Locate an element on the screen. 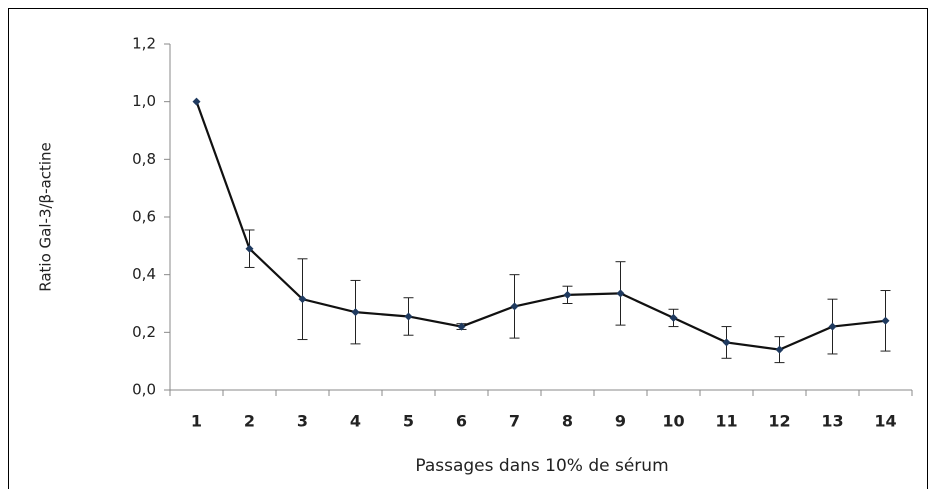  x-tick-label: 12 is located at coordinates (779, 421).